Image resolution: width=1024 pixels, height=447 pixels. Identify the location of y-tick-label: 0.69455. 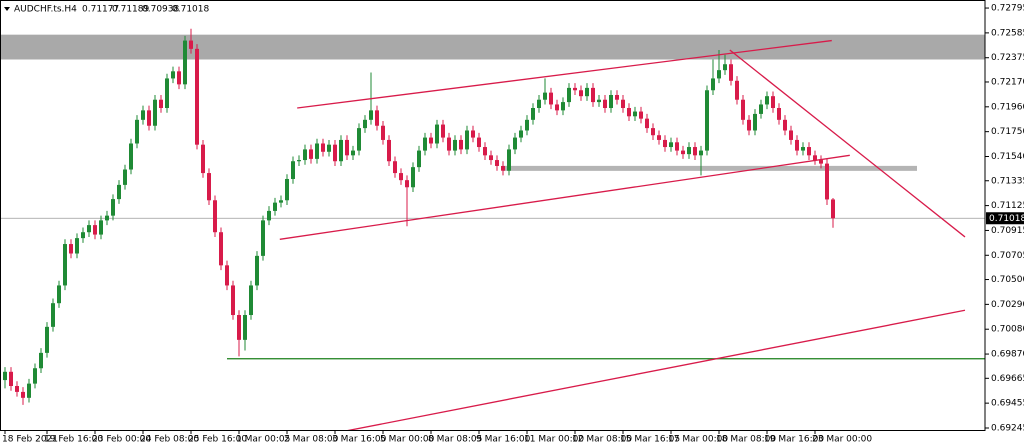
(1007, 404).